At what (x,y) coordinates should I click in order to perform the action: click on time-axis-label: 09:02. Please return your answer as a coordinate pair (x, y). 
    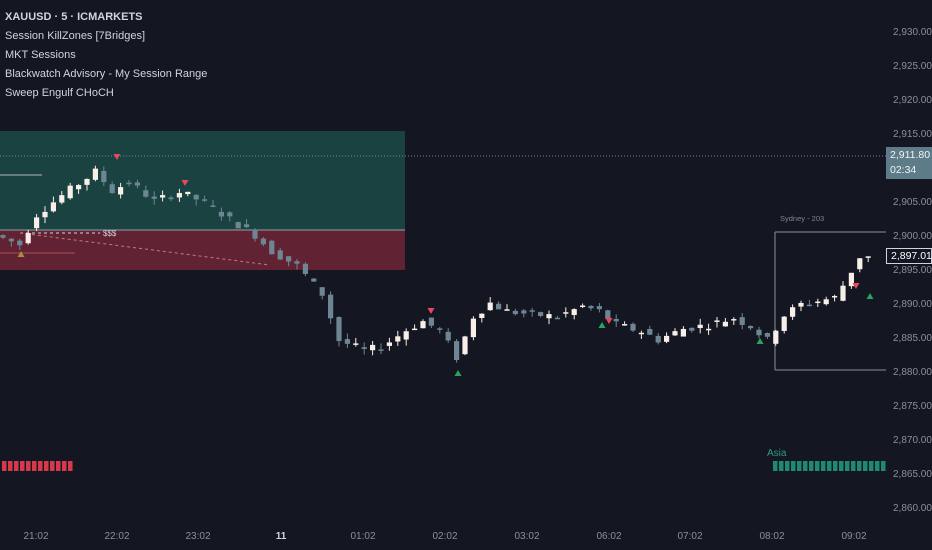
    Looking at the image, I should click on (853, 536).